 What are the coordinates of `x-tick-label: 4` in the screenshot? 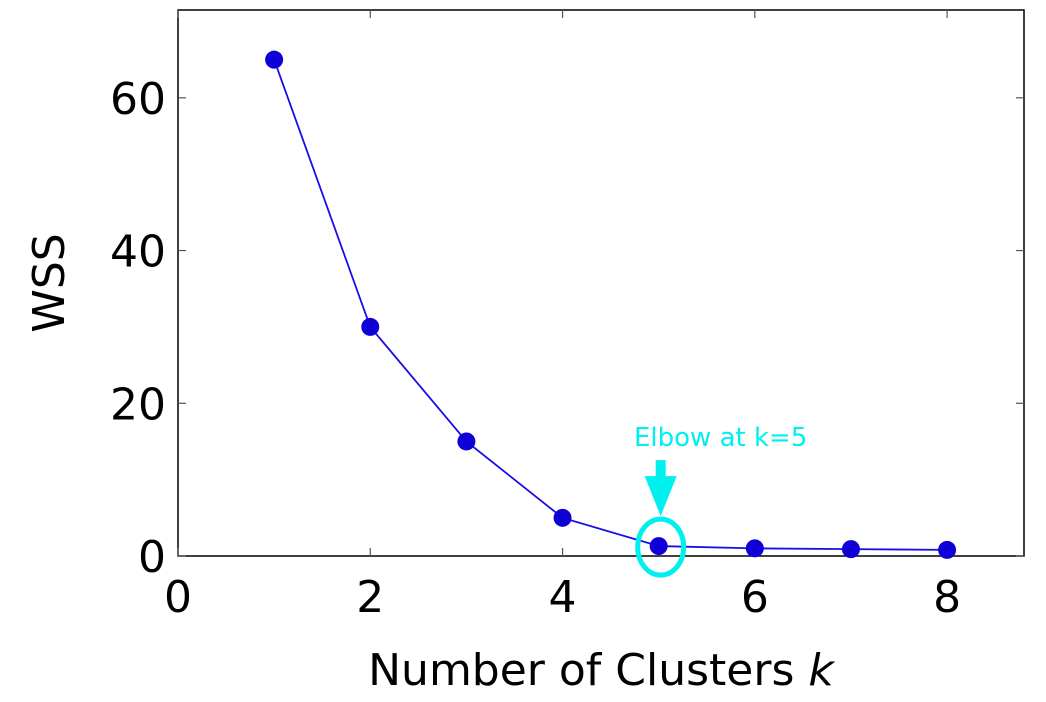 It's located at (563, 597).